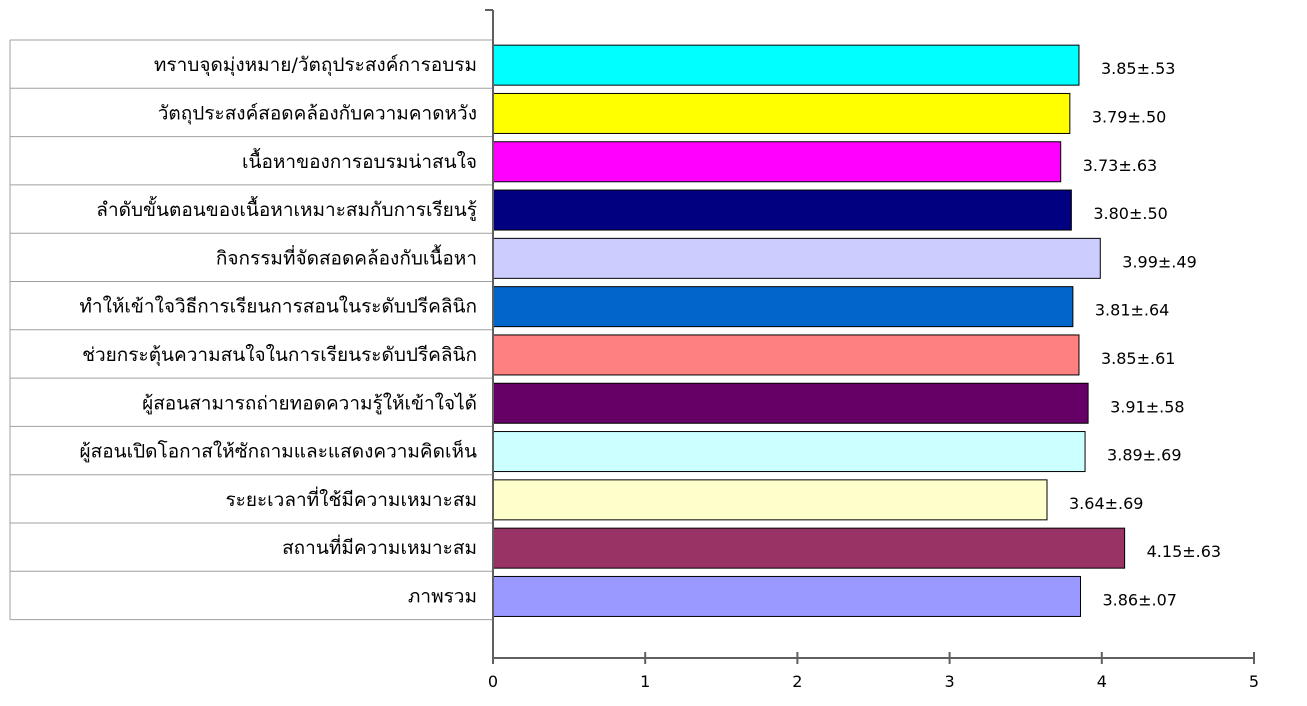  Describe the element at coordinates (351, 498) in the screenshot. I see `category-label: ระยะเวลาที่ใช้มีความเหมาะสม` at that location.